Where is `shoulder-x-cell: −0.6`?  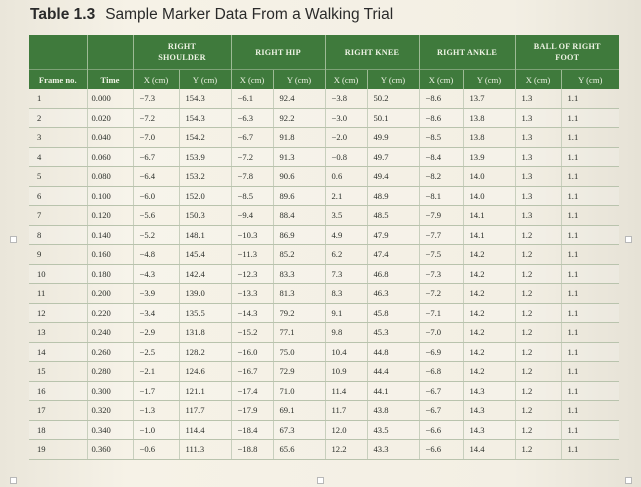
shoulder-x-cell: −0.6 is located at coordinates (155, 449).